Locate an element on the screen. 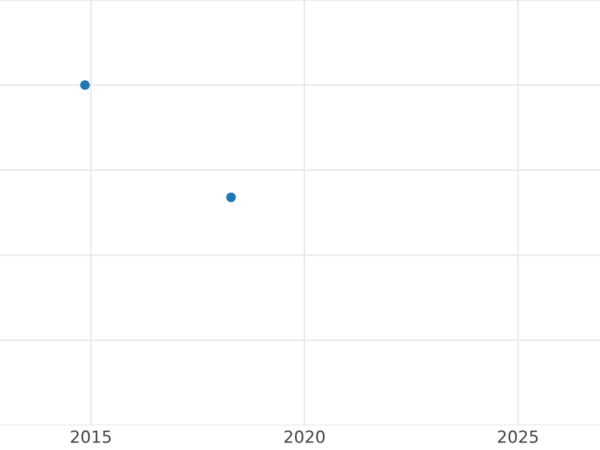  x-tick-label: 2015 is located at coordinates (90, 437).